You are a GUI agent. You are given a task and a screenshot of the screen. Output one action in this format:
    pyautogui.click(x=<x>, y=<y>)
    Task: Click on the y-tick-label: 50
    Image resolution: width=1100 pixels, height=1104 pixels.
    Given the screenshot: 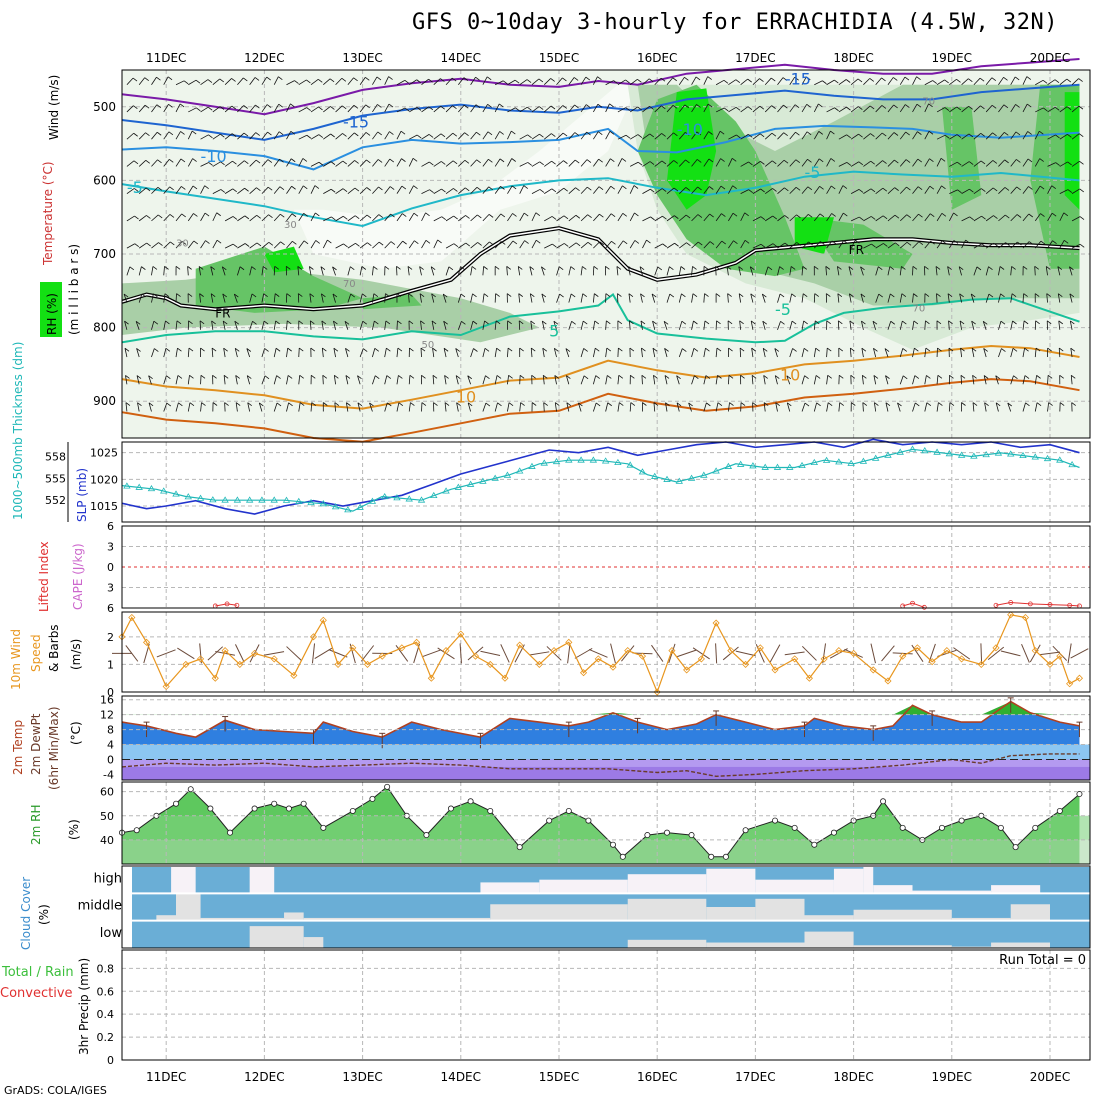 What is the action you would take?
    pyautogui.click(x=107, y=816)
    